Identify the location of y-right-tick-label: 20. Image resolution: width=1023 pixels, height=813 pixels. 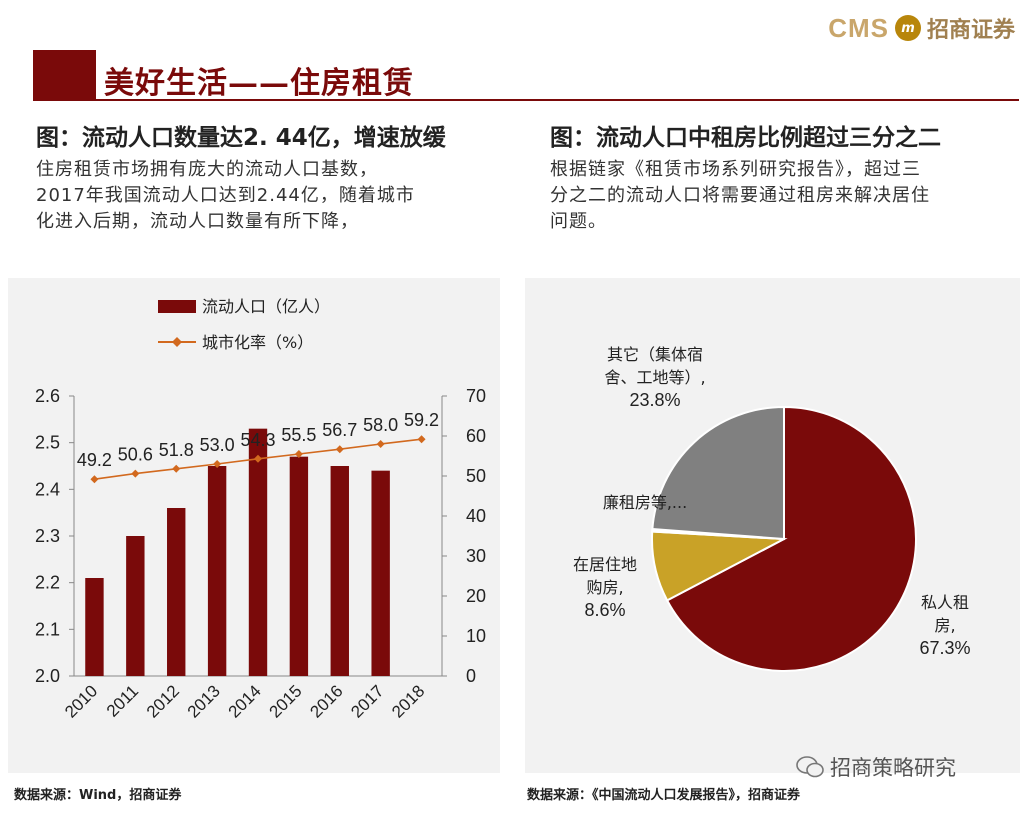
(476, 596).